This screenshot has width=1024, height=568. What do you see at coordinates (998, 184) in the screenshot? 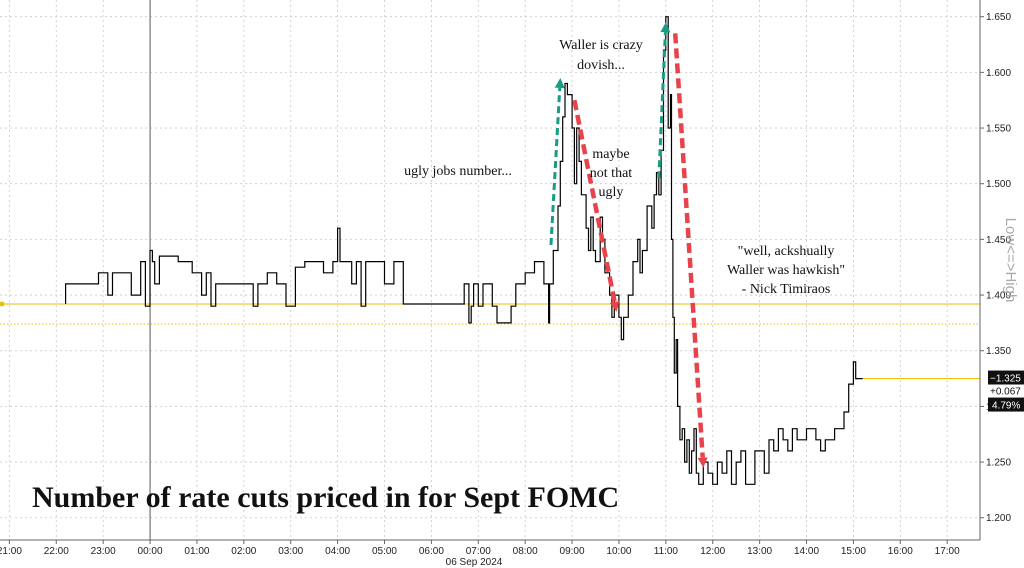
I see `y-tick-label: 1.500` at bounding box center [998, 184].